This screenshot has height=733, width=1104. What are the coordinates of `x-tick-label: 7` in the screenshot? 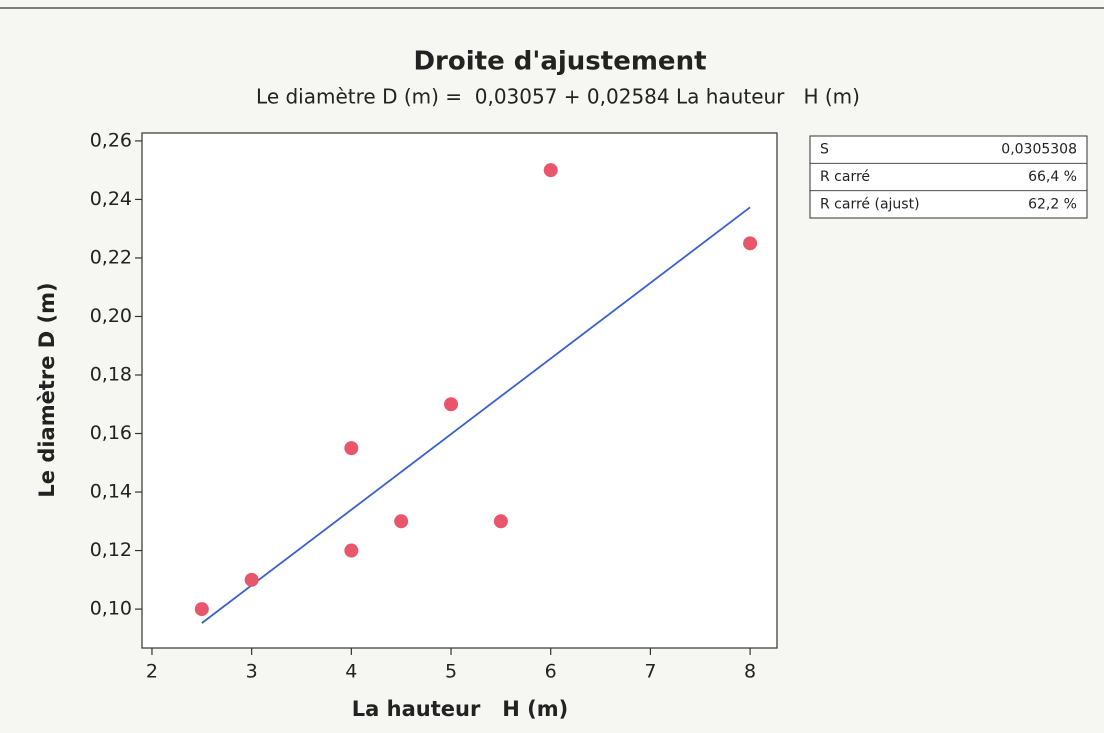 It's located at (650, 672).